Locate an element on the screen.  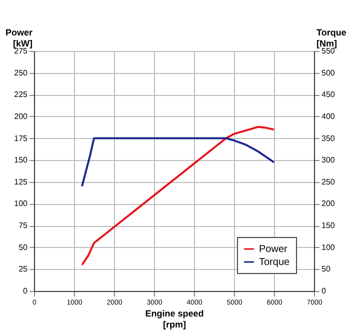
y-tick-label: 50 is located at coordinates (23, 247).